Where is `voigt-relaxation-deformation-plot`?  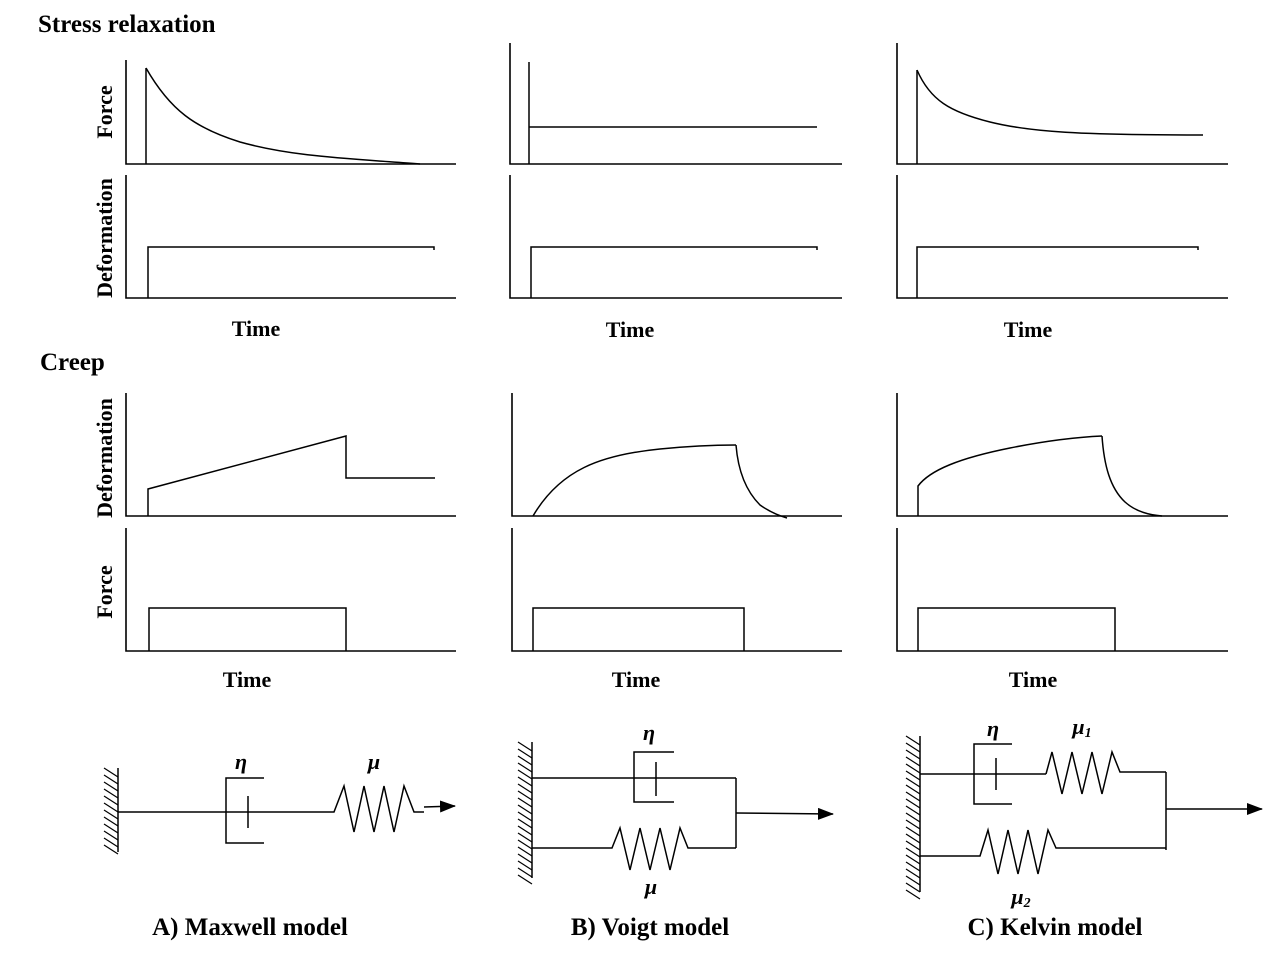 voigt-relaxation-deformation-plot is located at coordinates (675, 237).